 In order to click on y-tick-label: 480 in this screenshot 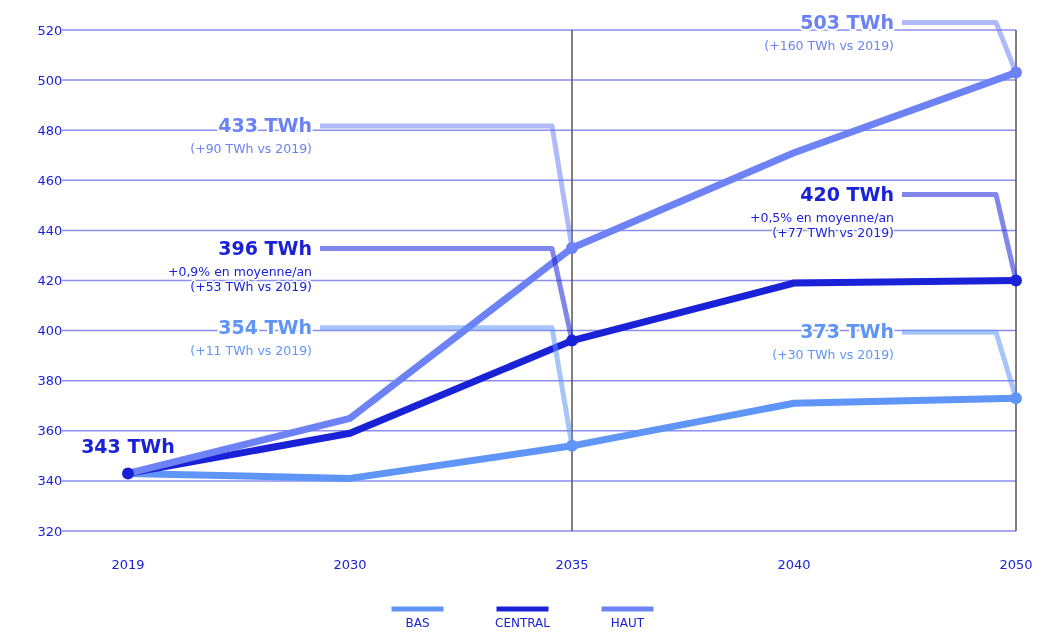, I will do `click(50, 130)`.